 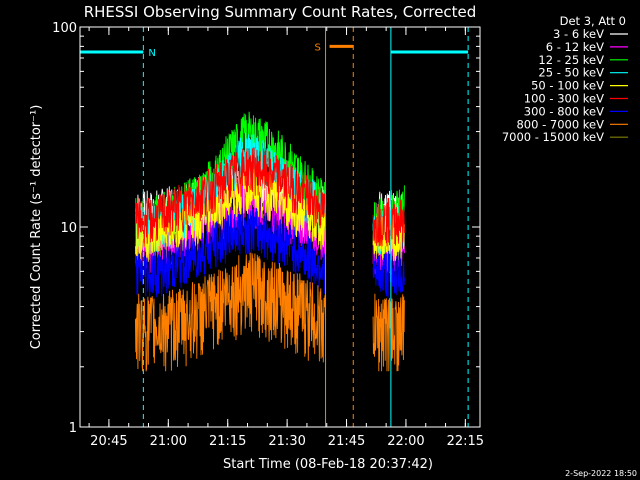 What do you see at coordinates (567, 86) in the screenshot?
I see `legend-label: 50 - 100 keV` at bounding box center [567, 86].